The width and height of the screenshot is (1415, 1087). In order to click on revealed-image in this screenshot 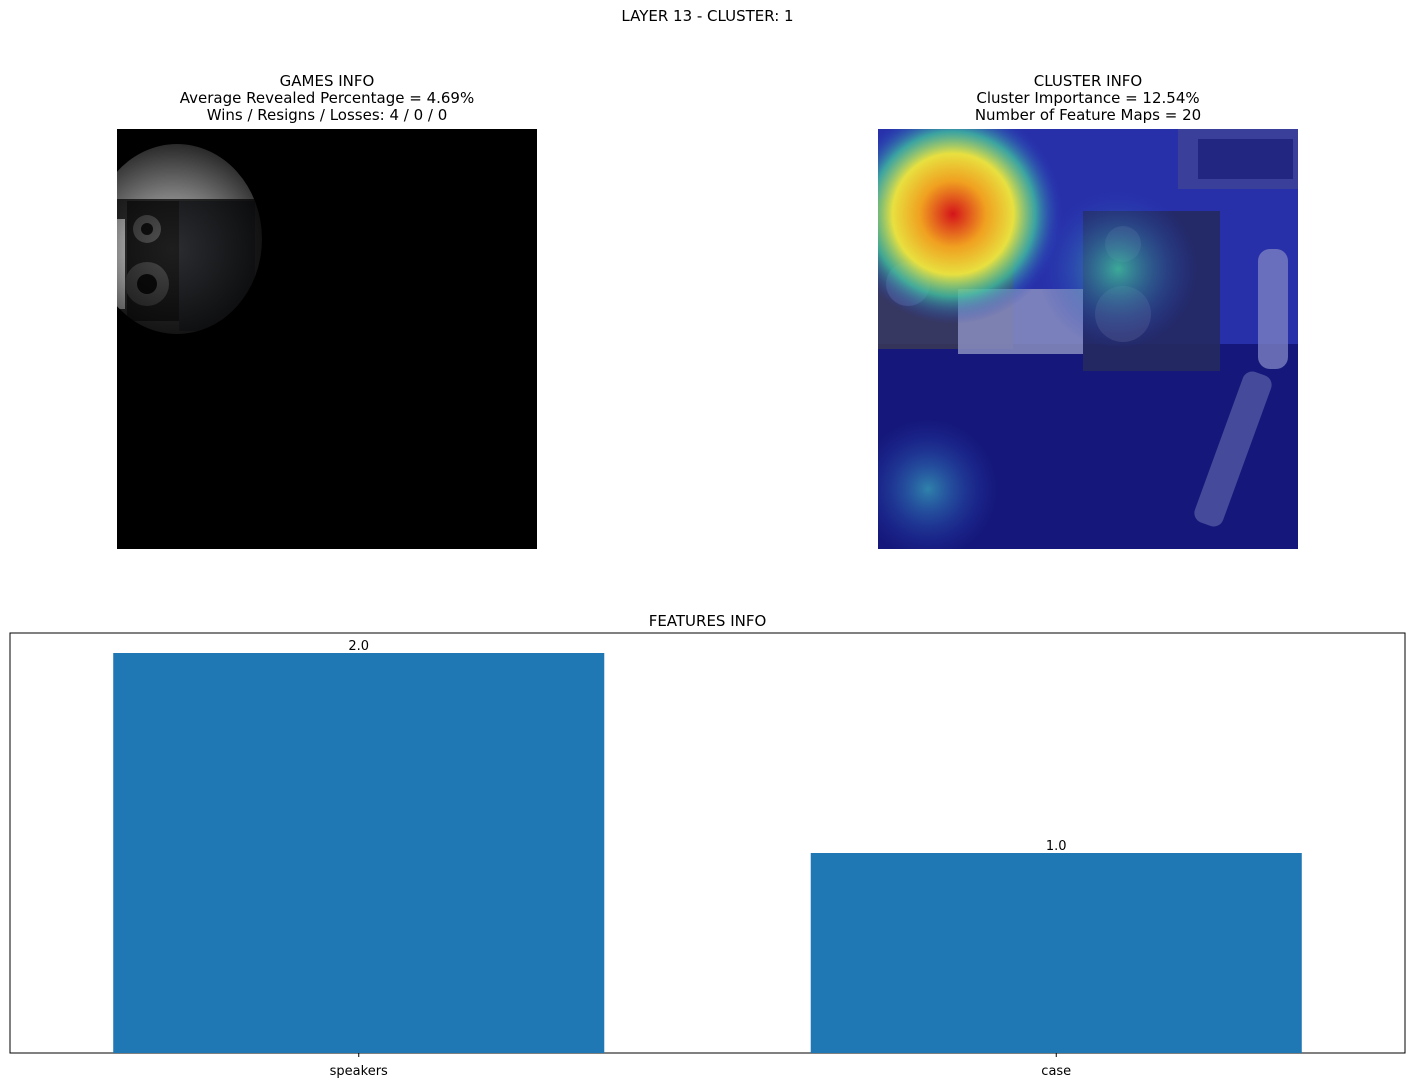, I will do `click(327, 339)`.